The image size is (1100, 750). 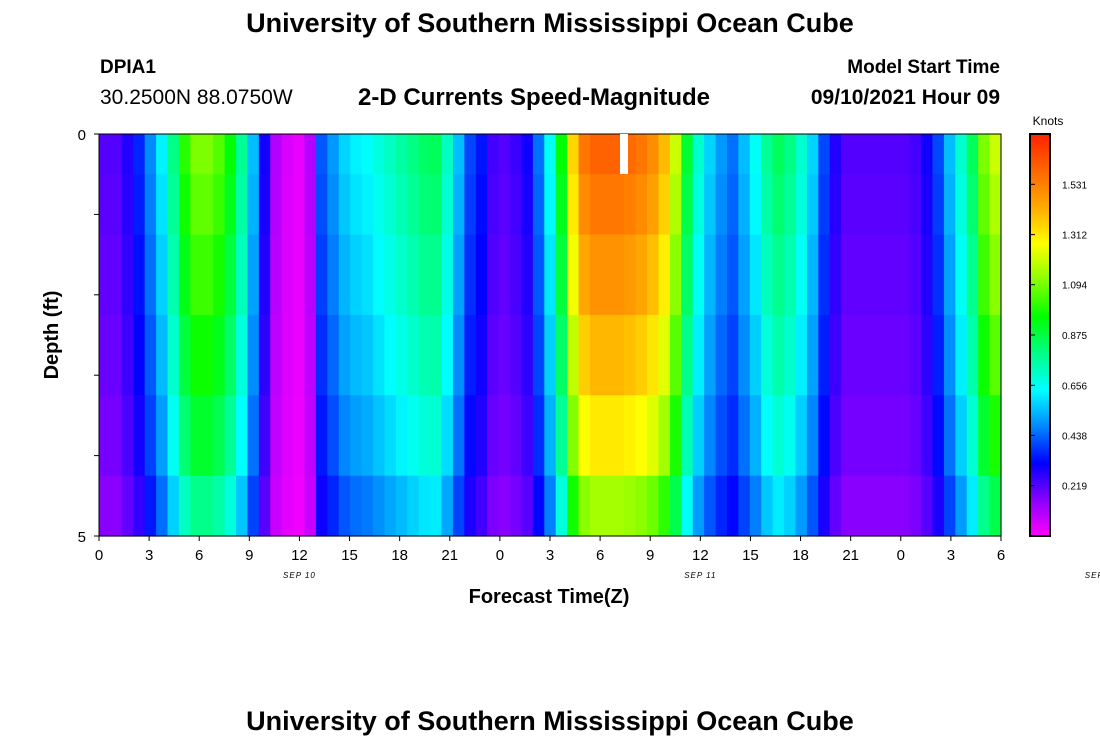 I want to click on x-tick-label: 15, so click(x=349, y=555).